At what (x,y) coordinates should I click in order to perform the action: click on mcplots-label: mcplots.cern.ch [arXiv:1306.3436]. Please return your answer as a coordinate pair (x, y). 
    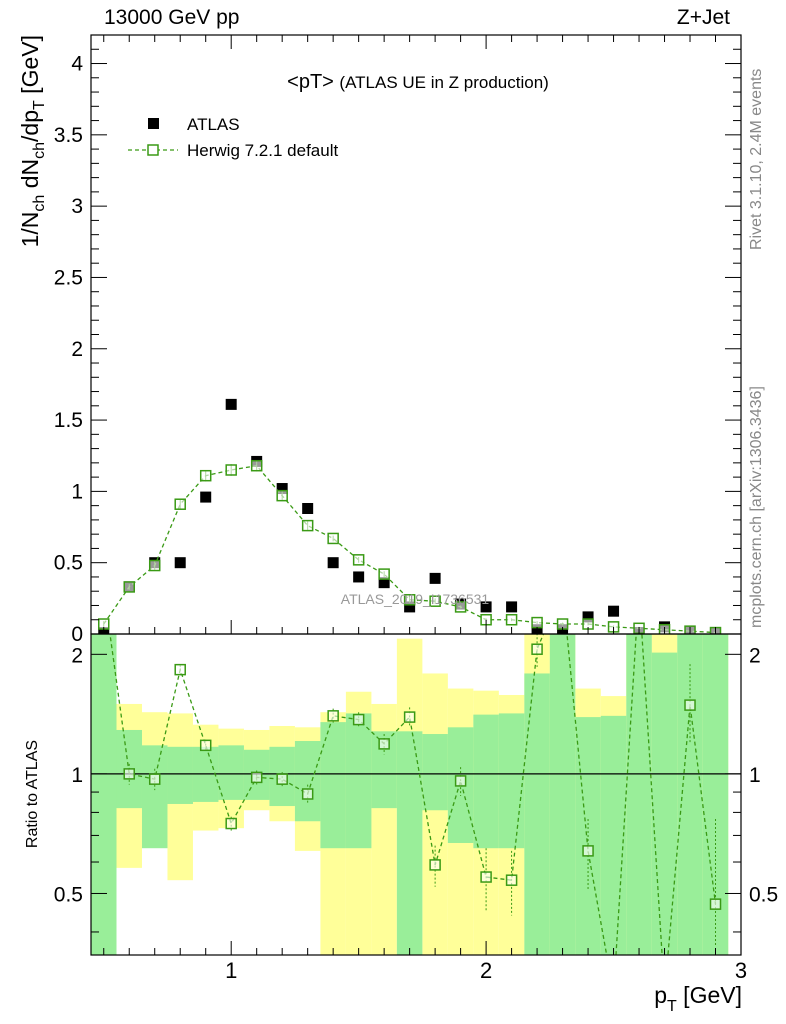
    Looking at the image, I should click on (756, 507).